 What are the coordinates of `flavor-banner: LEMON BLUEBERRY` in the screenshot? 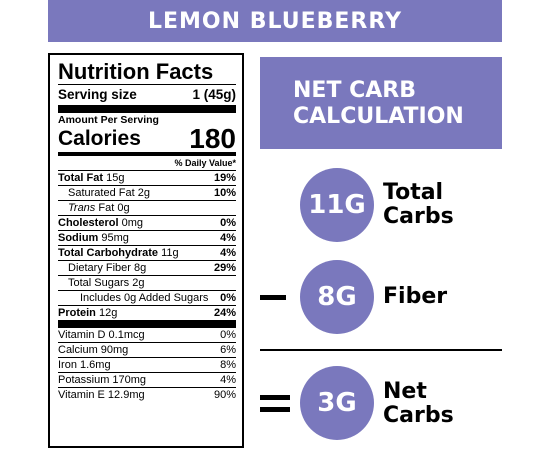 It's located at (275, 21).